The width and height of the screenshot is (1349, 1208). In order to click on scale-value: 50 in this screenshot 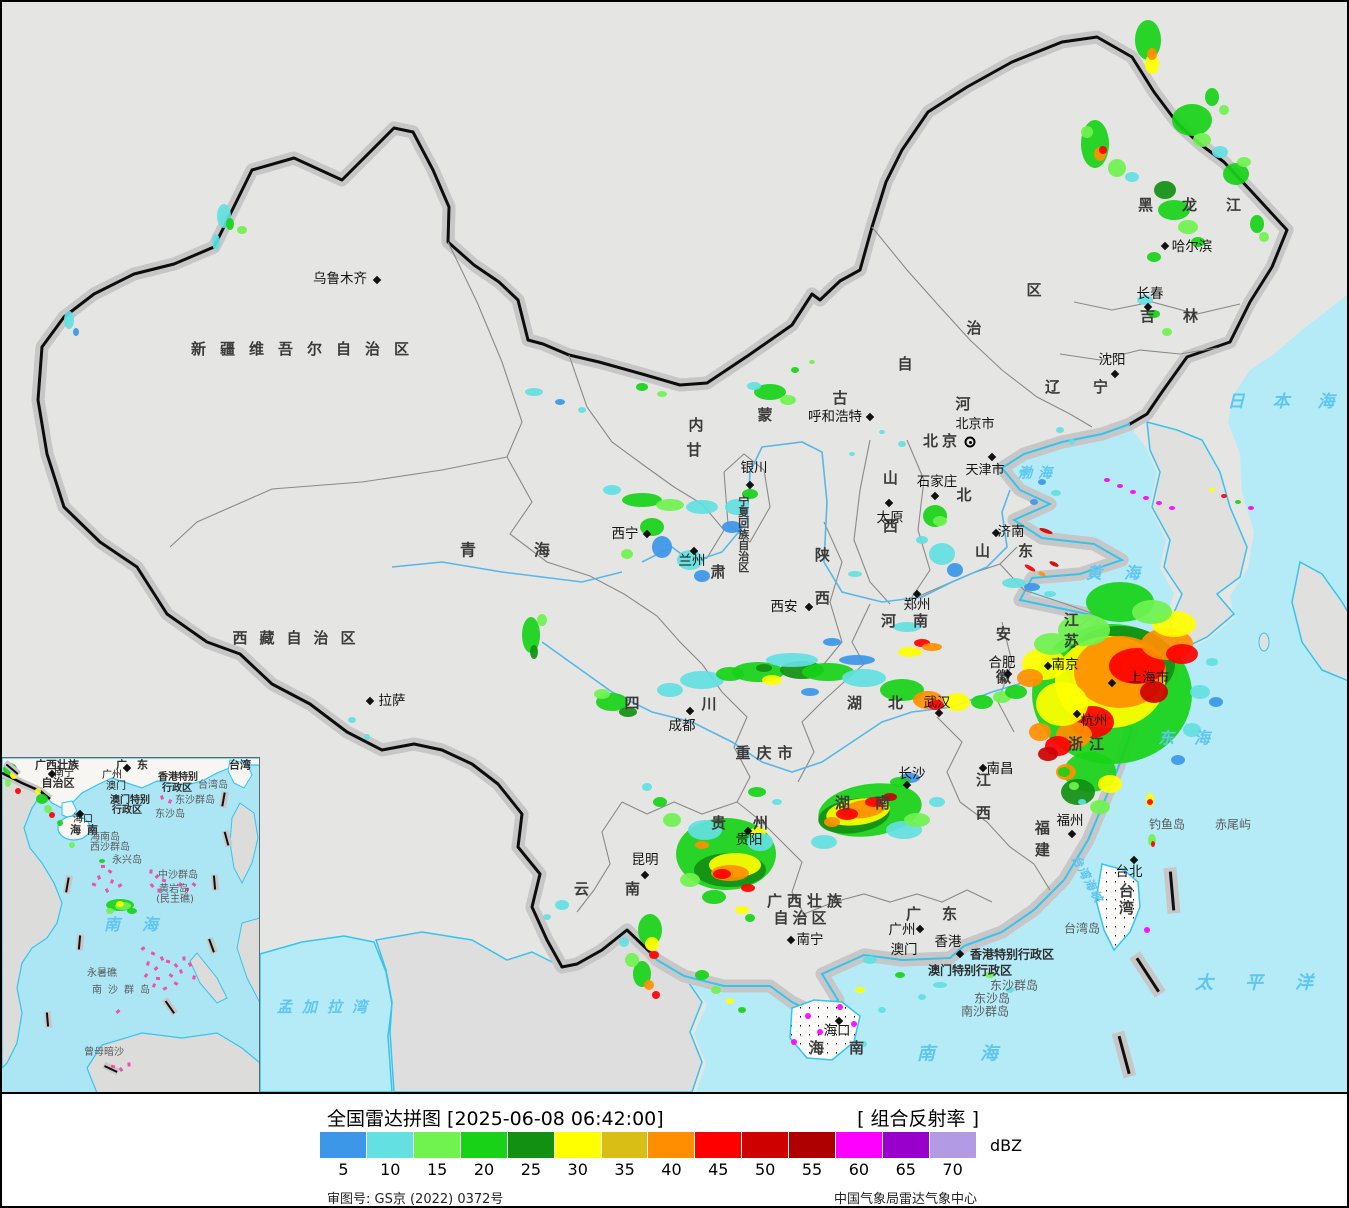, I will do `click(765, 1169)`.